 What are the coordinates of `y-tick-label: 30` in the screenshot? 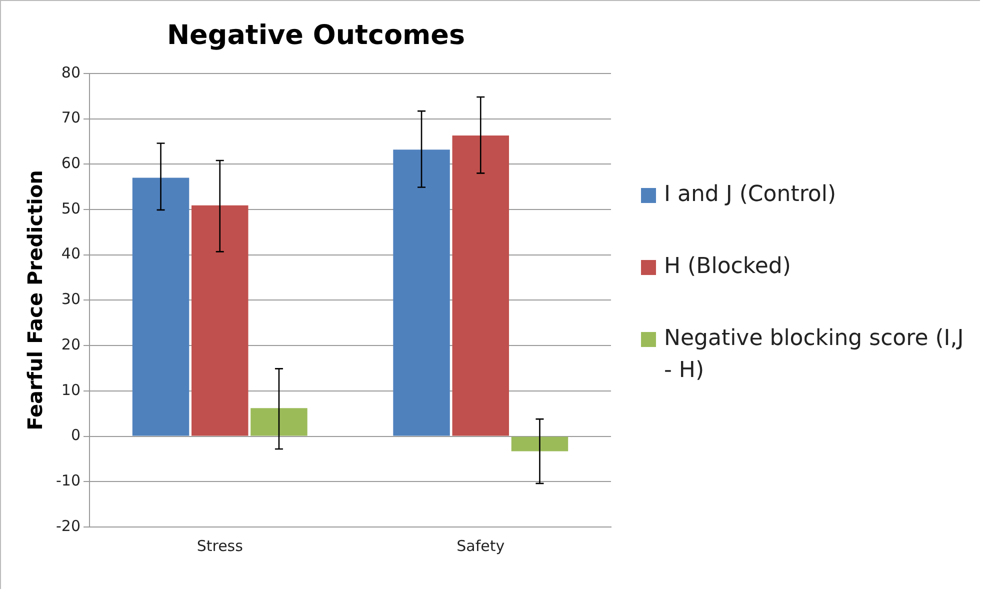 It's located at (70, 299).